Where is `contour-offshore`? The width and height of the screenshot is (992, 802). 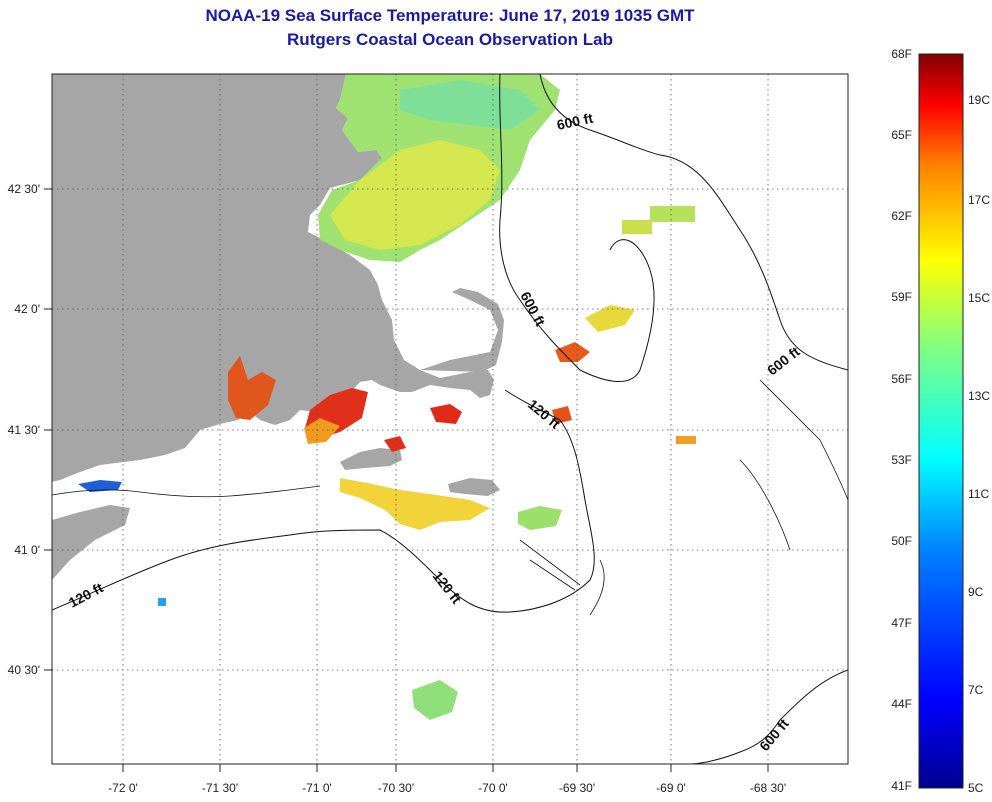 contour-offshore is located at coordinates (793, 465).